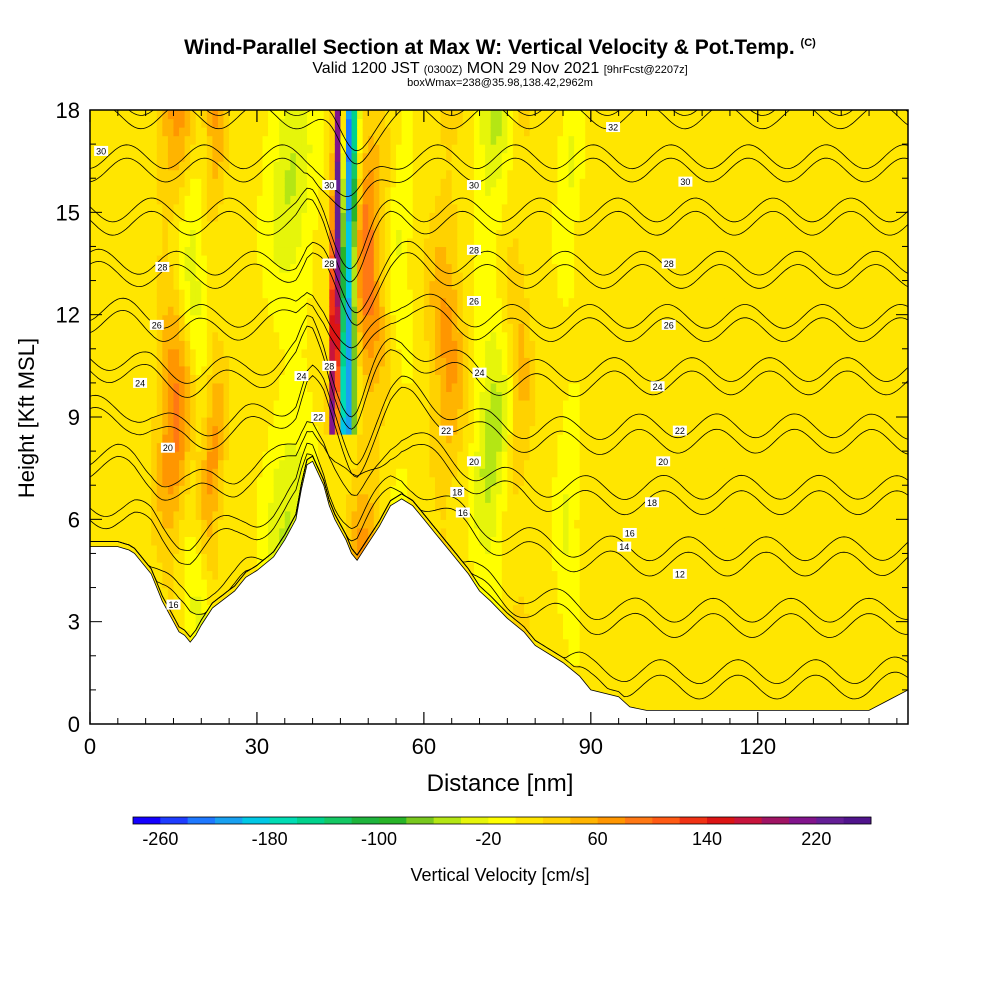 This screenshot has height=1000, width=1000. Describe the element at coordinates (257, 746) in the screenshot. I see `x-tick-label: 30` at that location.